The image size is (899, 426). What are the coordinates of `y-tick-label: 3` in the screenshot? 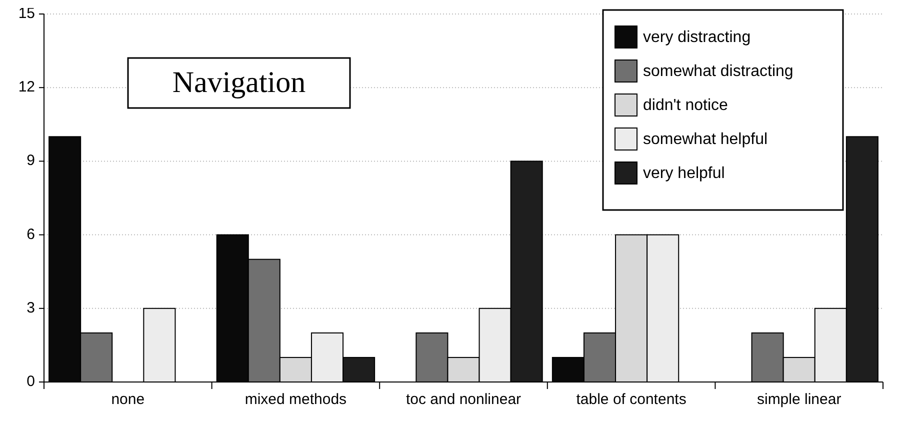 It's located at (30, 307).